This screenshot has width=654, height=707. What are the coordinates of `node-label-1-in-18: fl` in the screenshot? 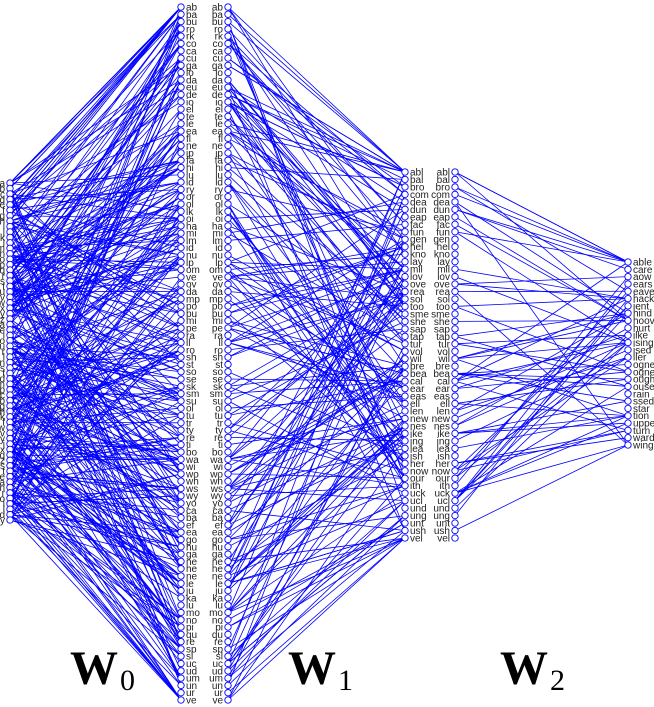 It's located at (188, 139).